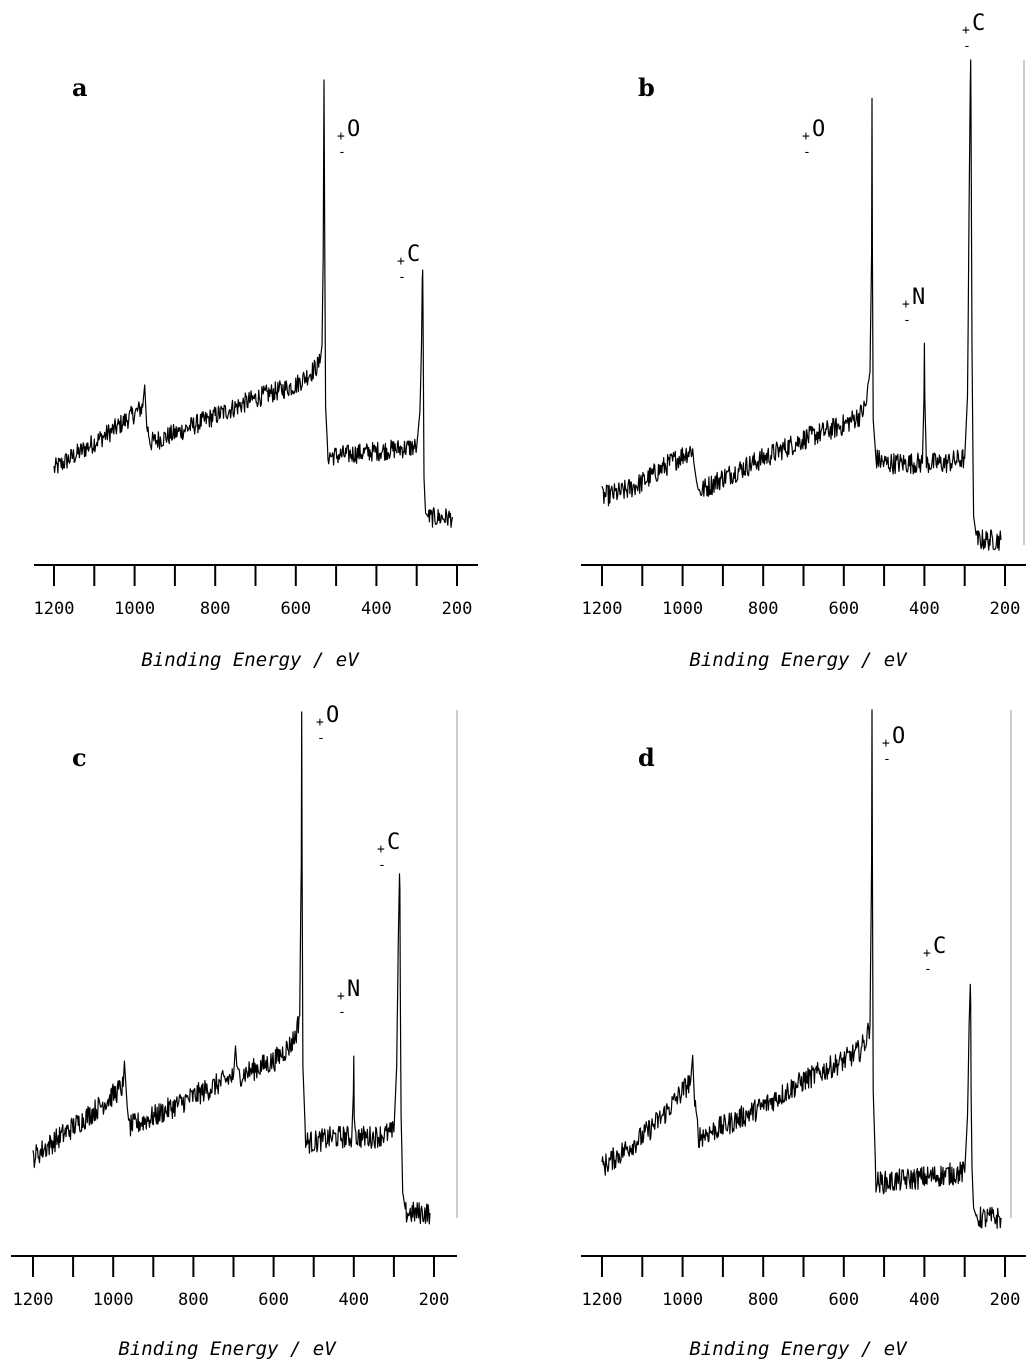 Image resolution: width=1026 pixels, height=1359 pixels. I want to click on panel-label: b, so click(646, 87).